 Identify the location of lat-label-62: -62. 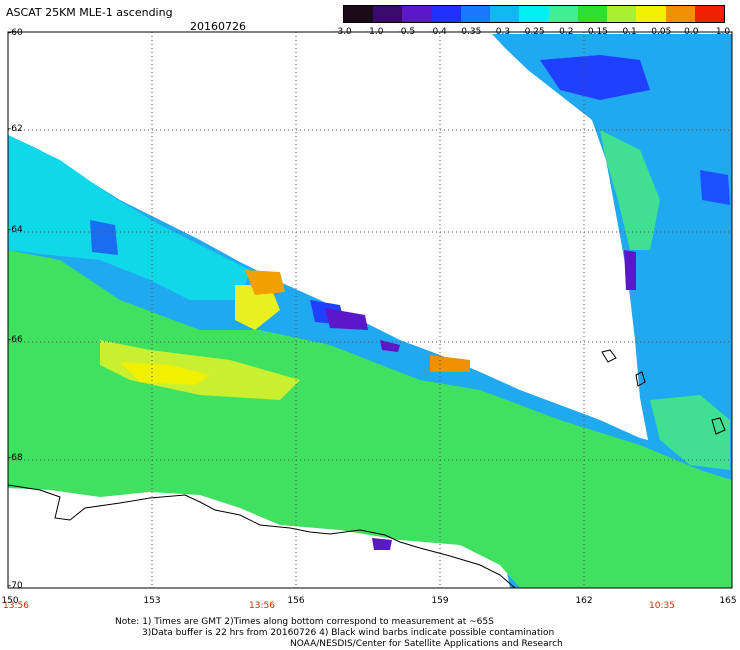
(15, 129).